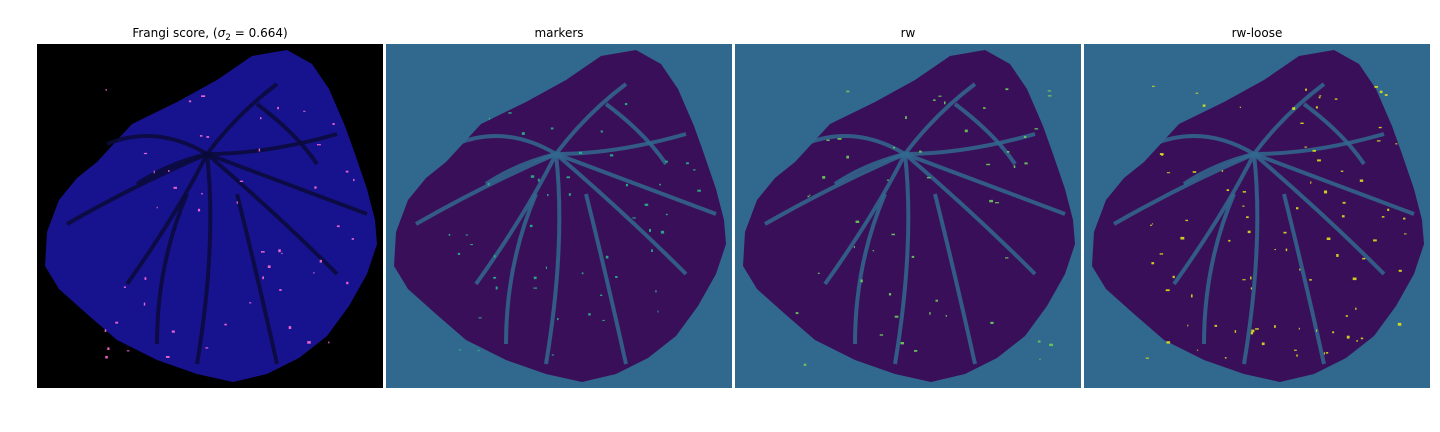  Describe the element at coordinates (1257, 33) in the screenshot. I see `panel-title-rw-loose: rw-loose` at that location.